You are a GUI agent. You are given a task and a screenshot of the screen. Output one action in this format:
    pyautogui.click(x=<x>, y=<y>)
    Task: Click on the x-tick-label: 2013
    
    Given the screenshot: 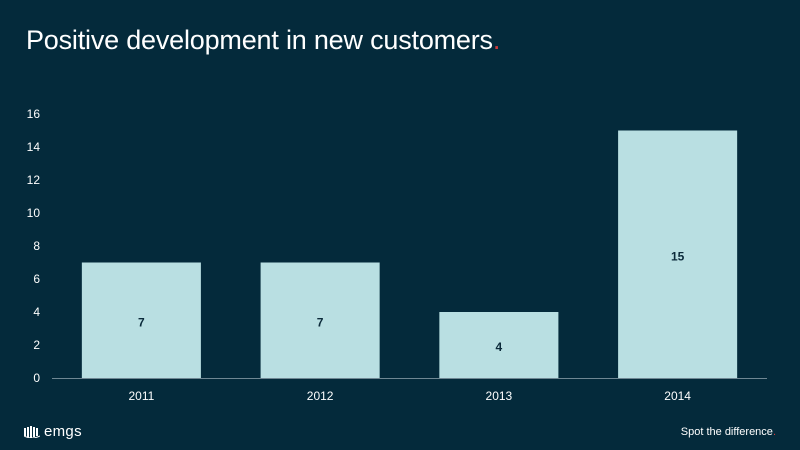 What is the action you would take?
    pyautogui.click(x=499, y=396)
    